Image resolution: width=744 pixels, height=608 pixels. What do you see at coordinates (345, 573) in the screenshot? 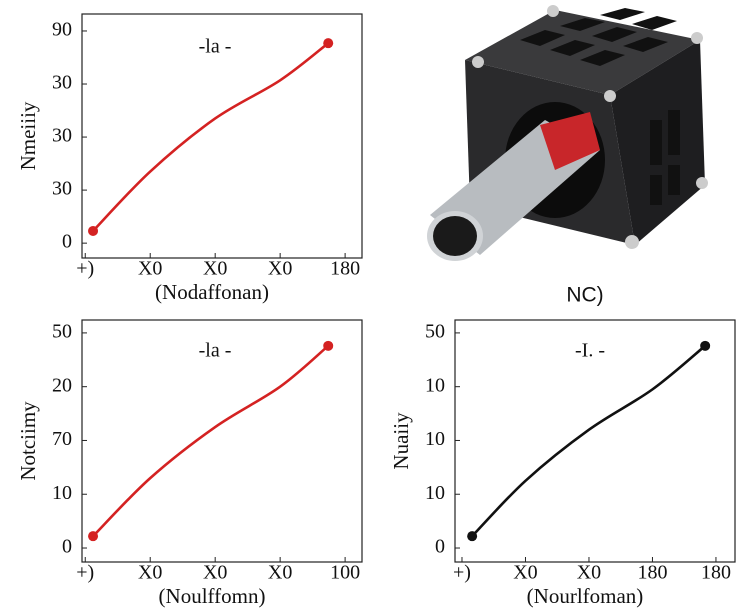
I see `x-tick-label: 100` at bounding box center [345, 573].